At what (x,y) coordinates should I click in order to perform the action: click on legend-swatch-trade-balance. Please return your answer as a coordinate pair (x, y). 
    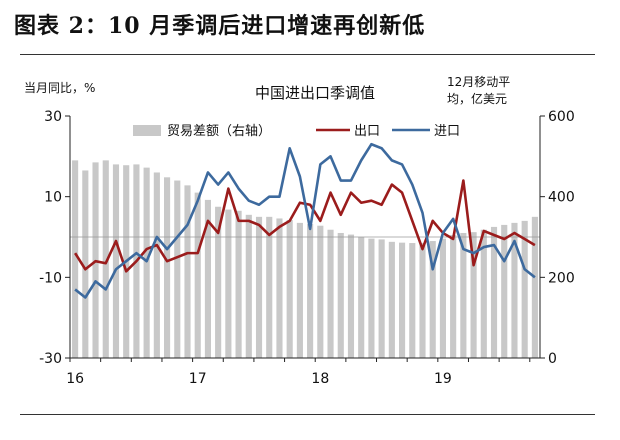
    Looking at the image, I should click on (147, 130).